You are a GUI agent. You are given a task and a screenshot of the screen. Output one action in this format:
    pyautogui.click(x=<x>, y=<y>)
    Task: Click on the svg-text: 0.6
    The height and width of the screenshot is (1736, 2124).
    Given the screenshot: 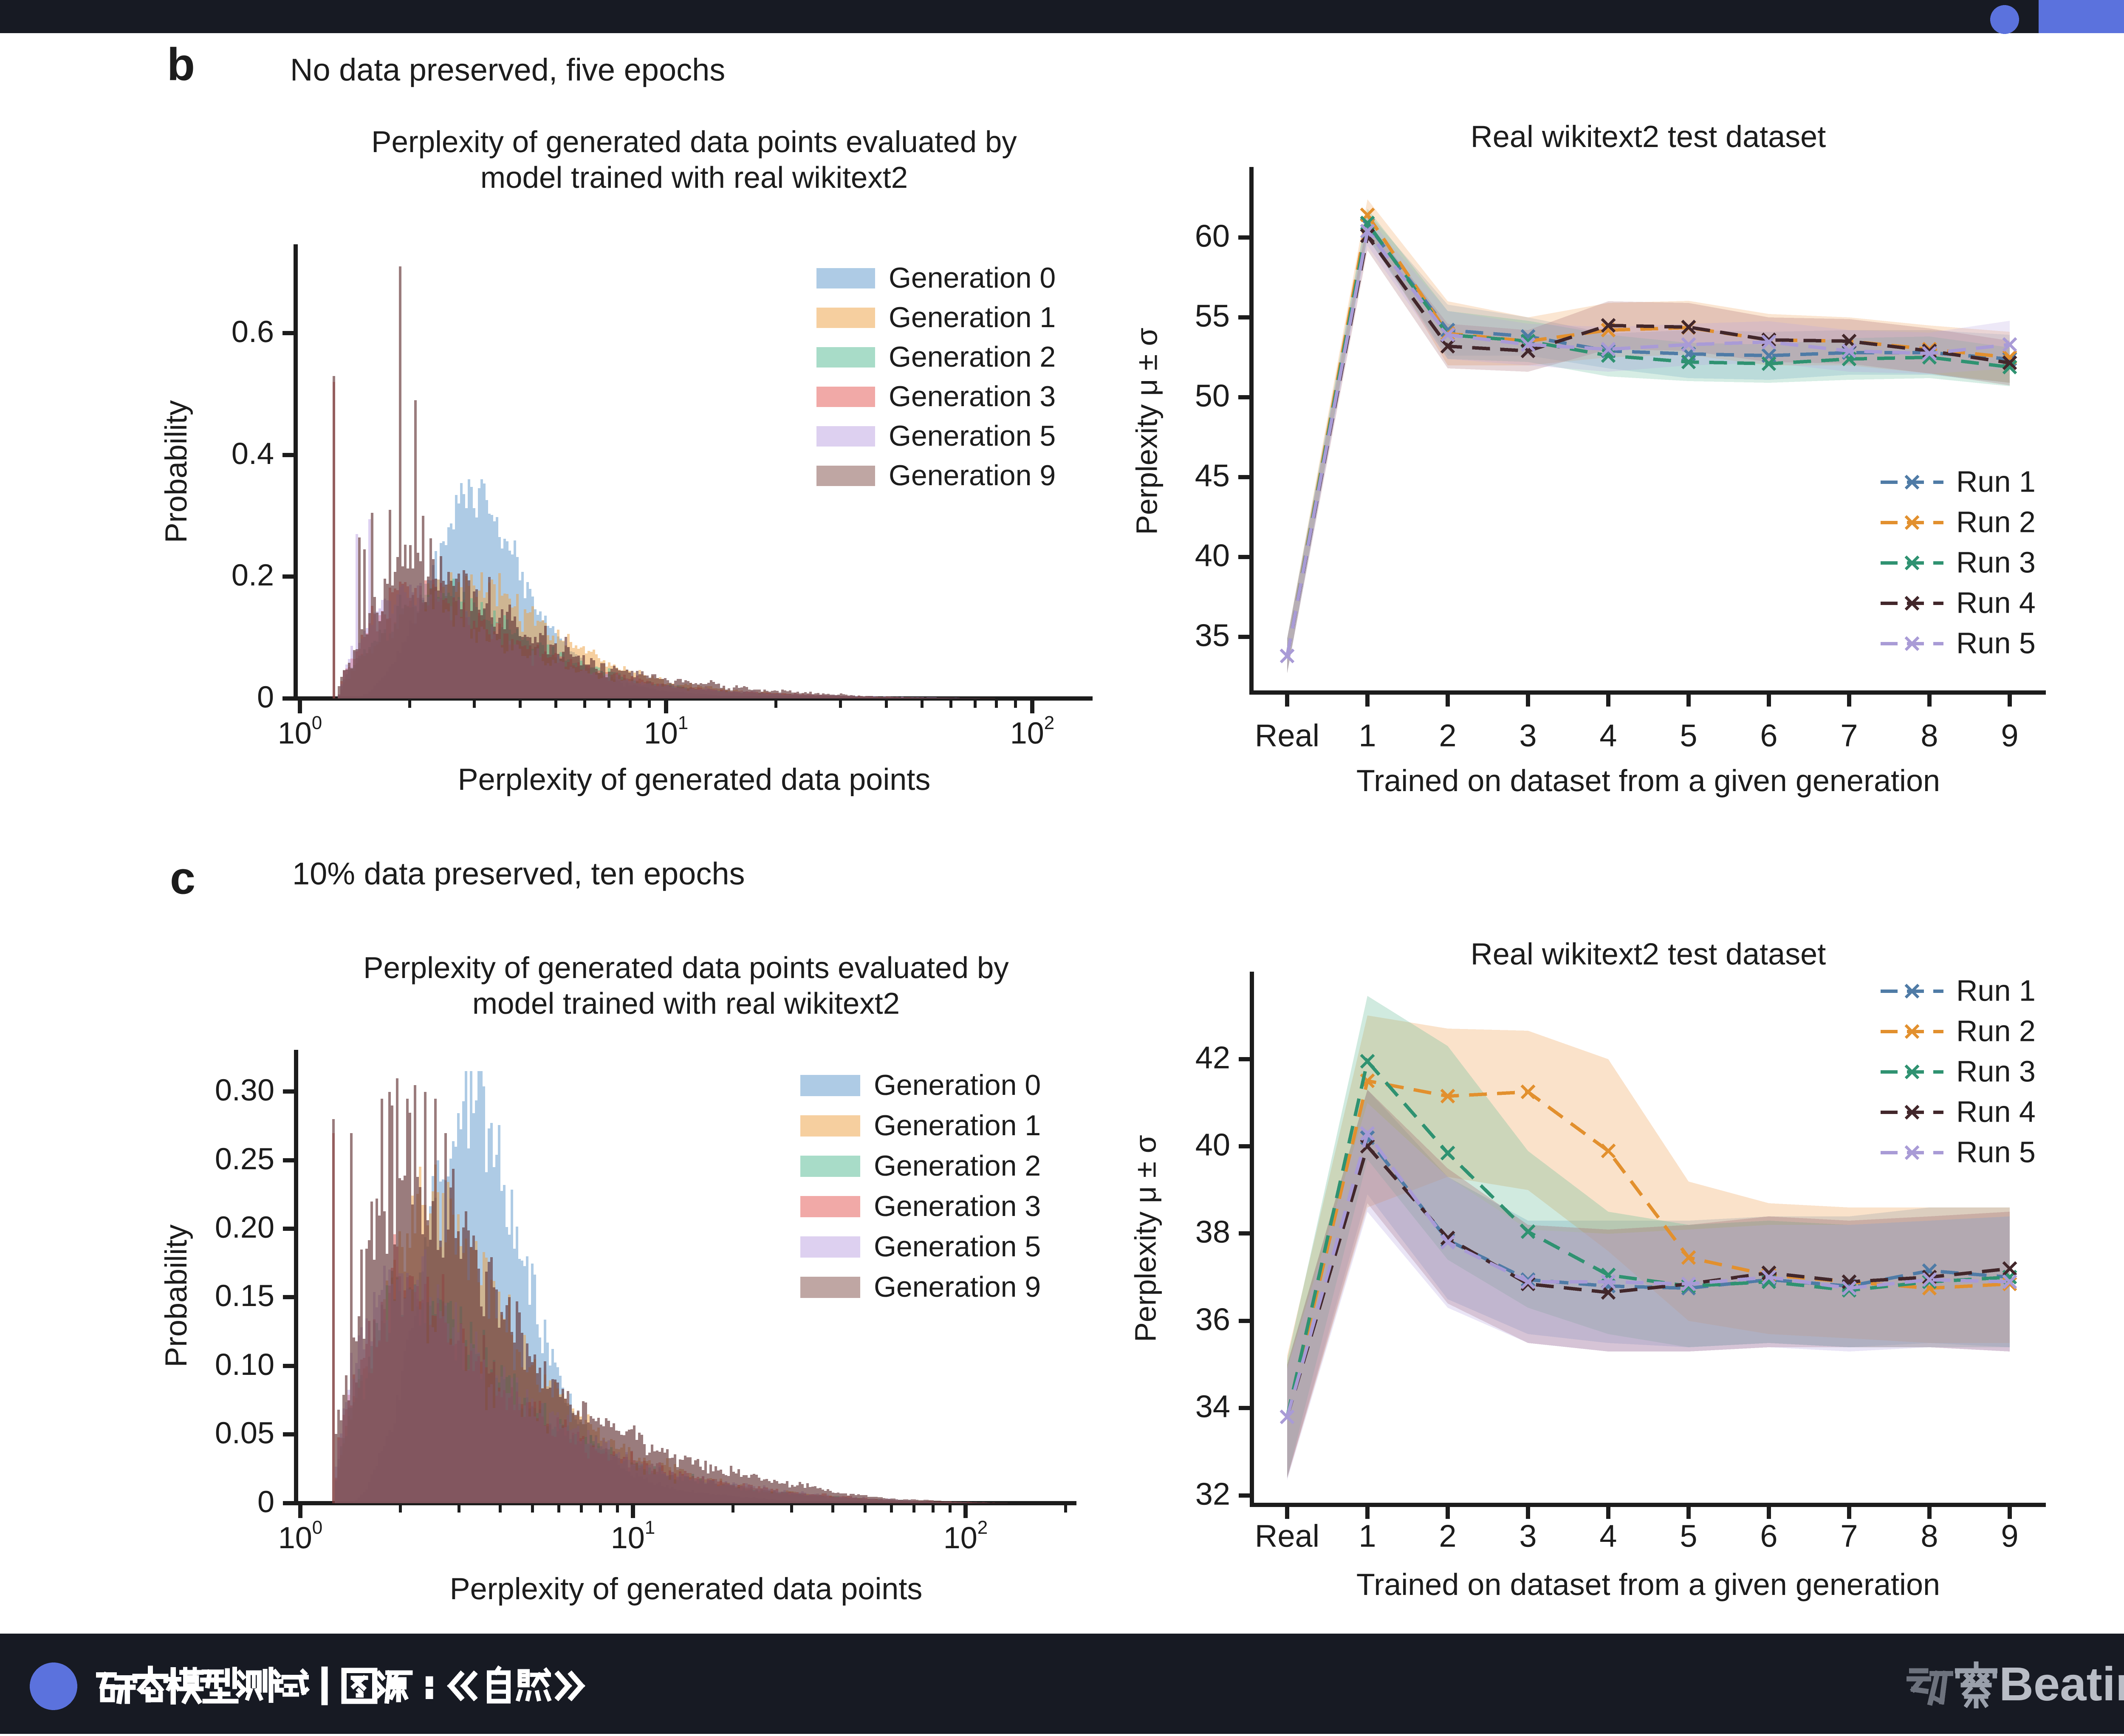 What is the action you would take?
    pyautogui.click(x=253, y=332)
    